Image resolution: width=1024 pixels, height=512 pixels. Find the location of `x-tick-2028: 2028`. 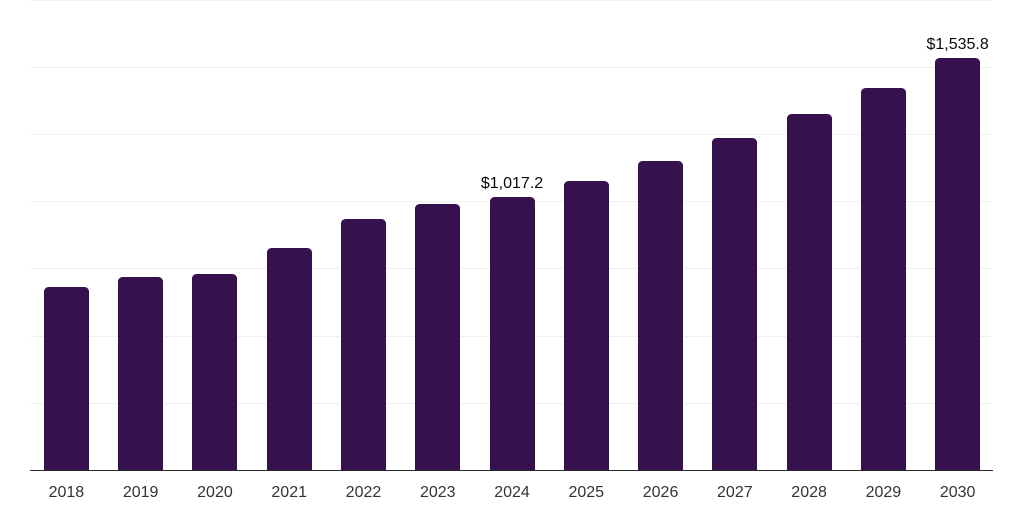

x-tick-2028: 2028 is located at coordinates (809, 492).